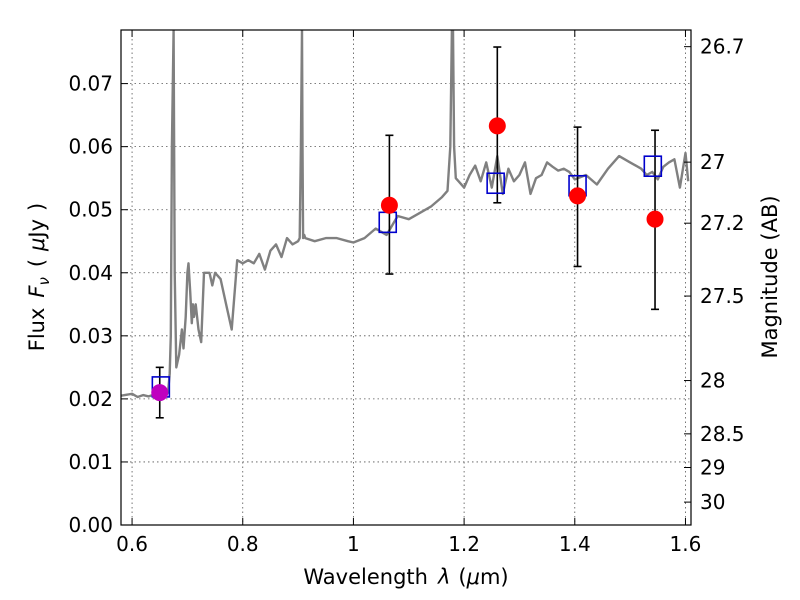  Describe the element at coordinates (37, 291) in the screenshot. I see `y-axis-label-f: F` at that location.